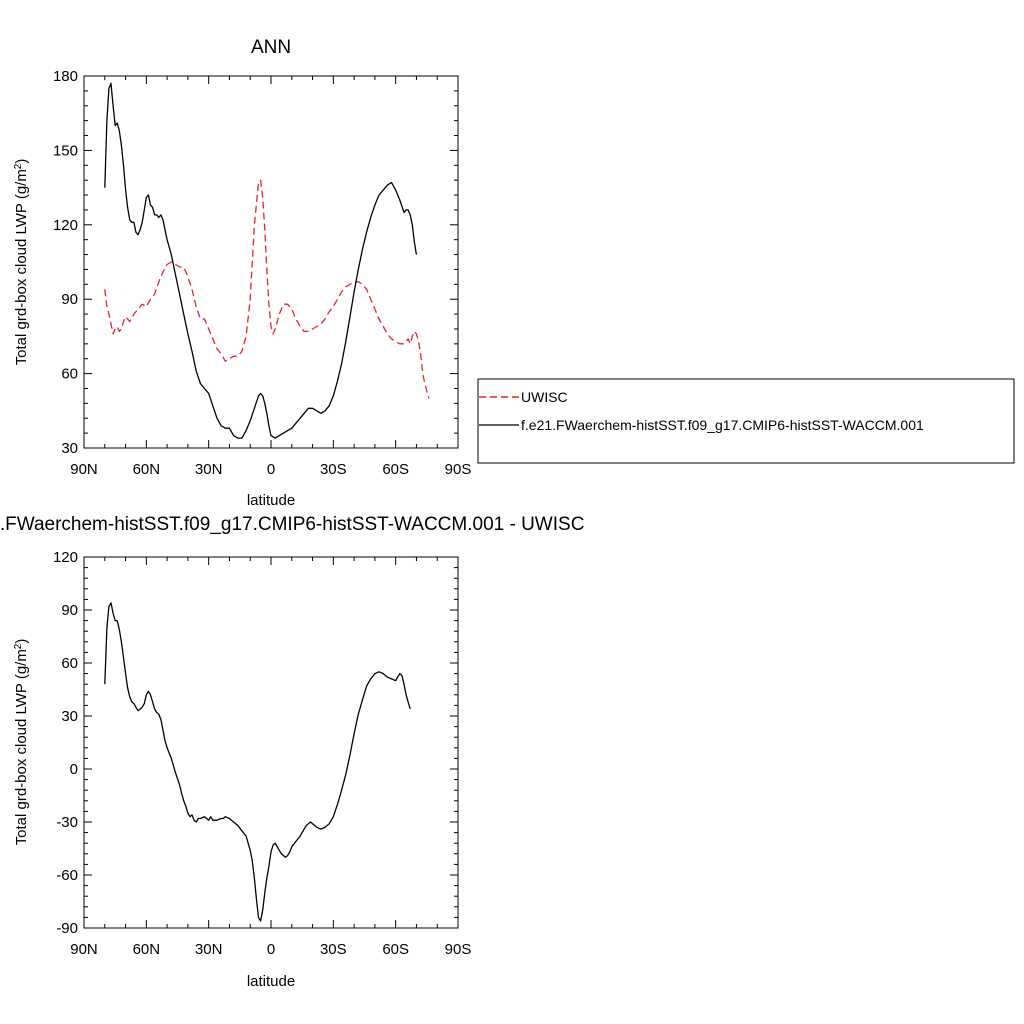  What do you see at coordinates (67, 875) in the screenshot?
I see `y-tick-label: -60` at bounding box center [67, 875].